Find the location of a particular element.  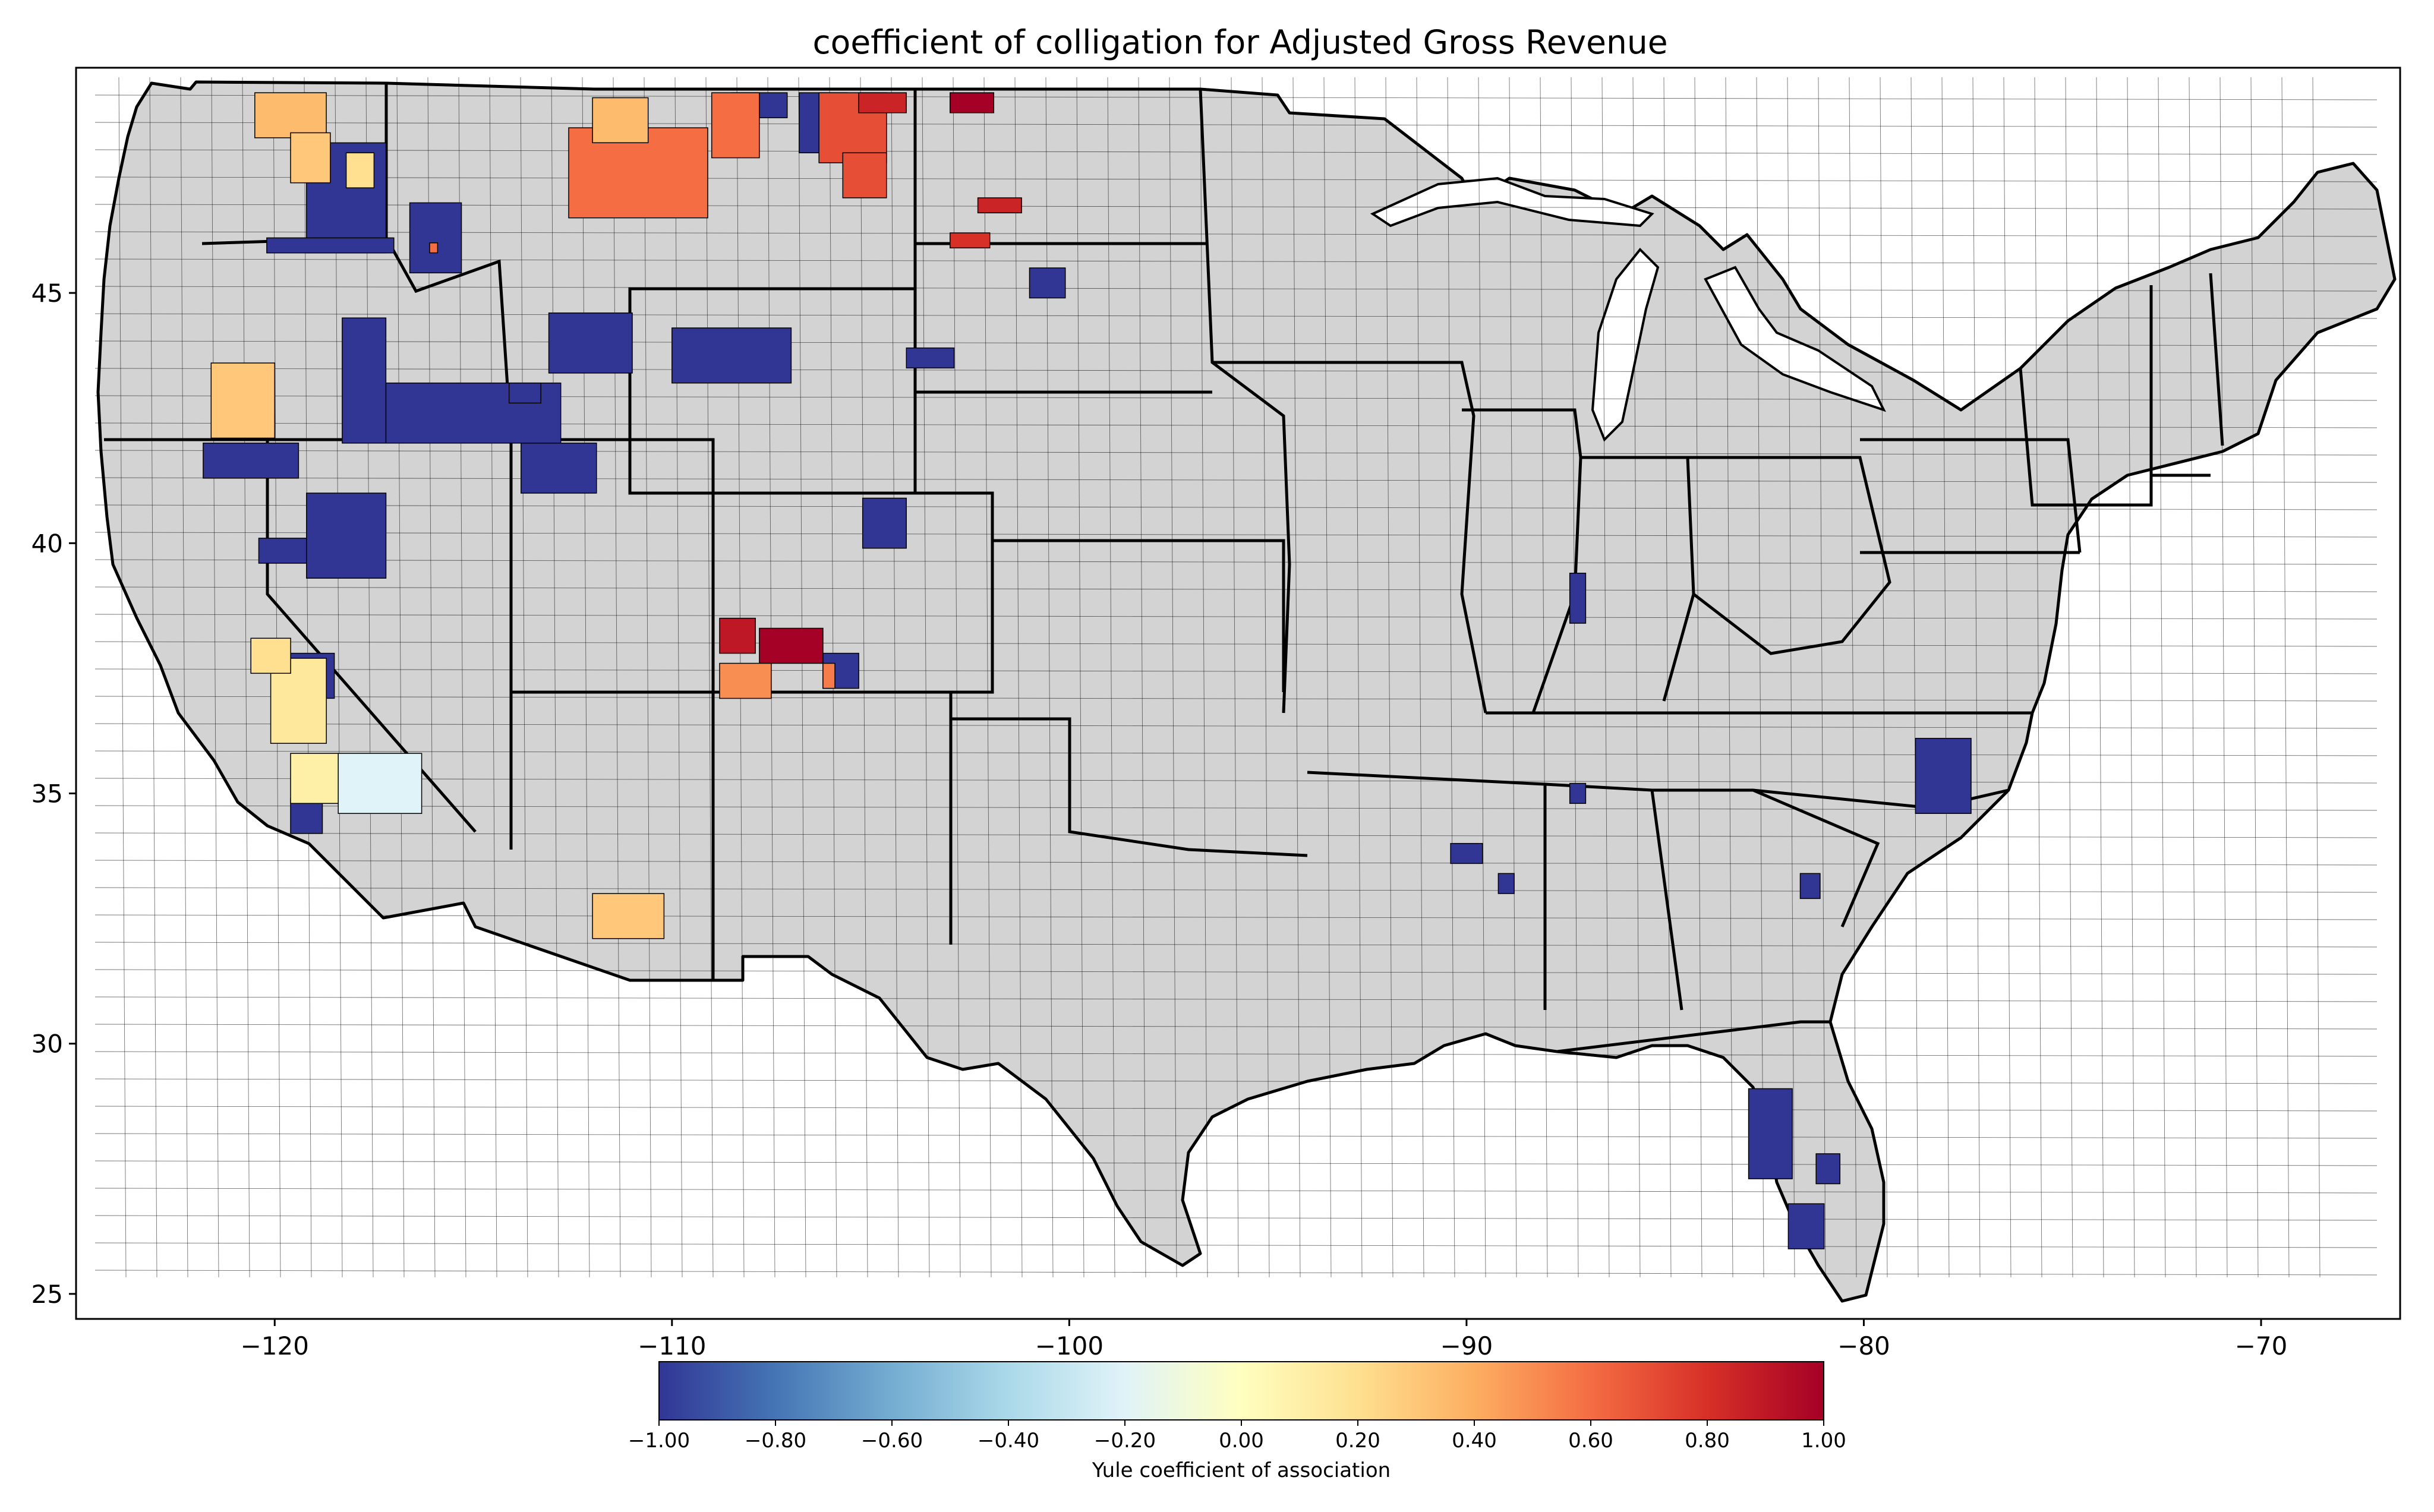

y-tick-label: 30 is located at coordinates (47, 1044).